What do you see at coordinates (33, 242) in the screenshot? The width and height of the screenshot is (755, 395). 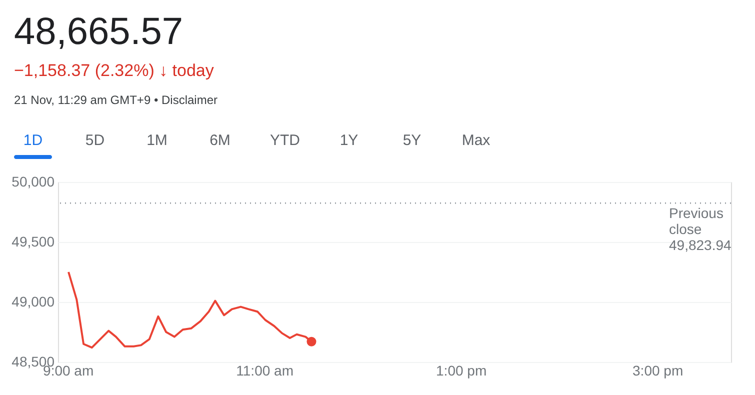 I see `y-tick-label: 49,500` at bounding box center [33, 242].